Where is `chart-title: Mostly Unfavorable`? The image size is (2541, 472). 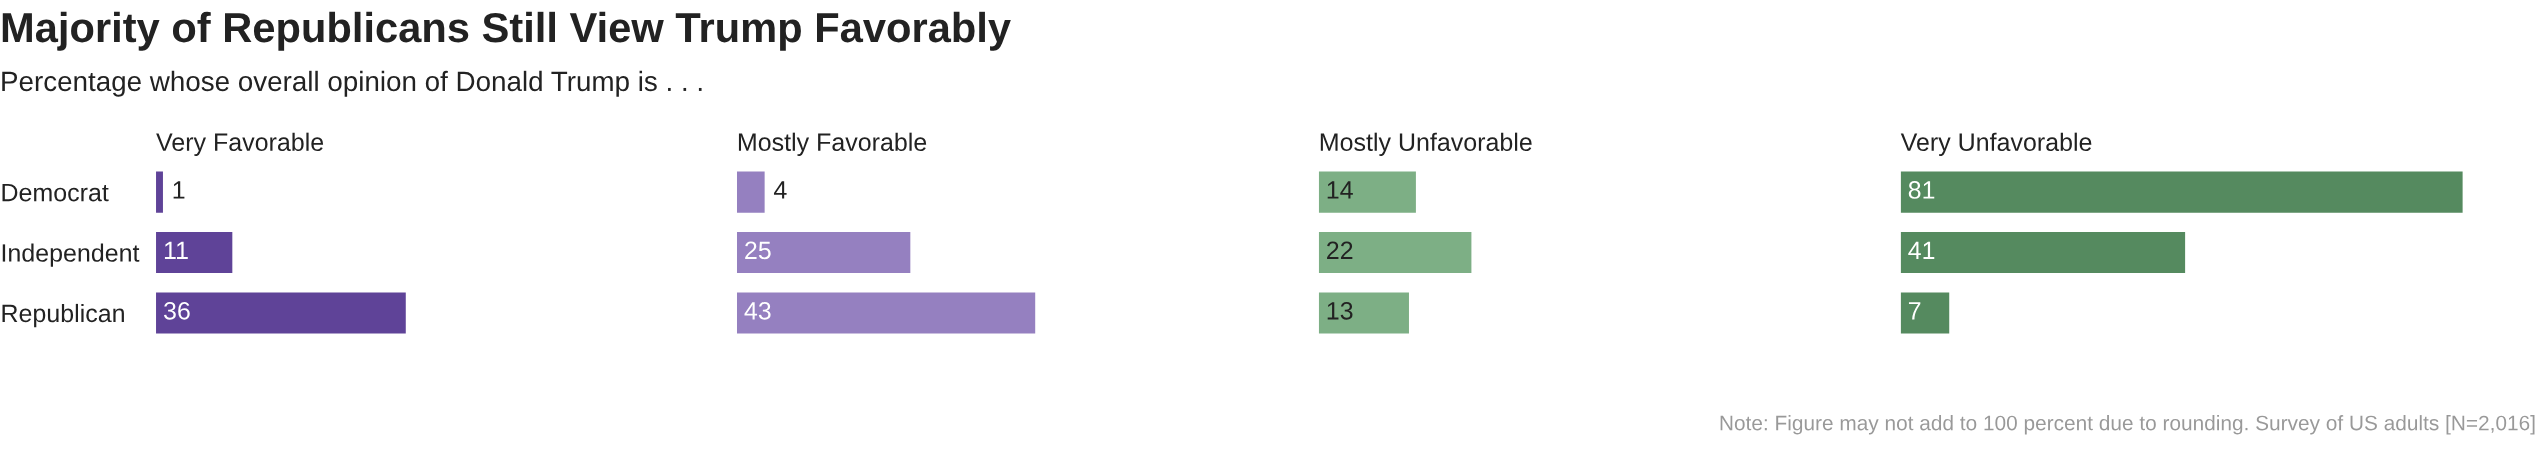 chart-title: Mostly Unfavorable is located at coordinates (1426, 144).